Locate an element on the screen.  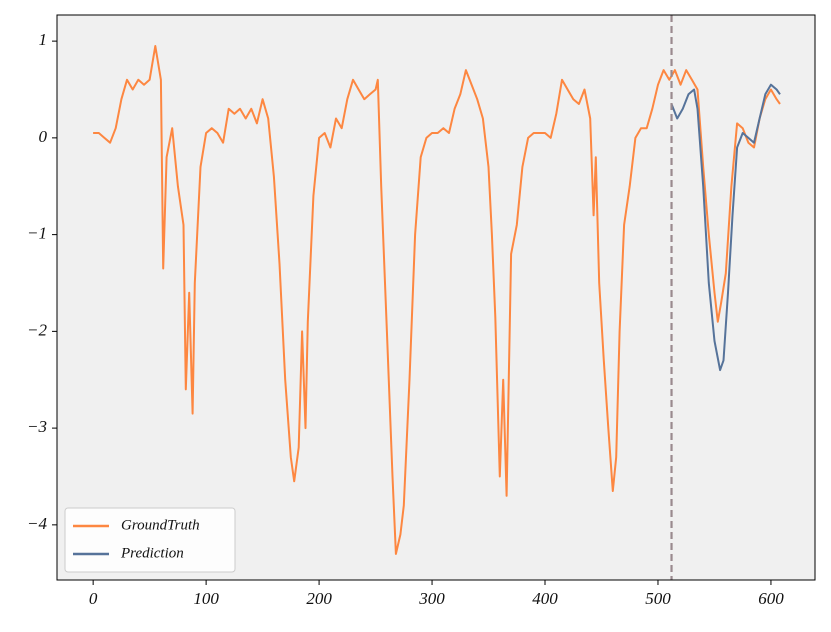
y-tick-label: 1 is located at coordinates (43, 39).